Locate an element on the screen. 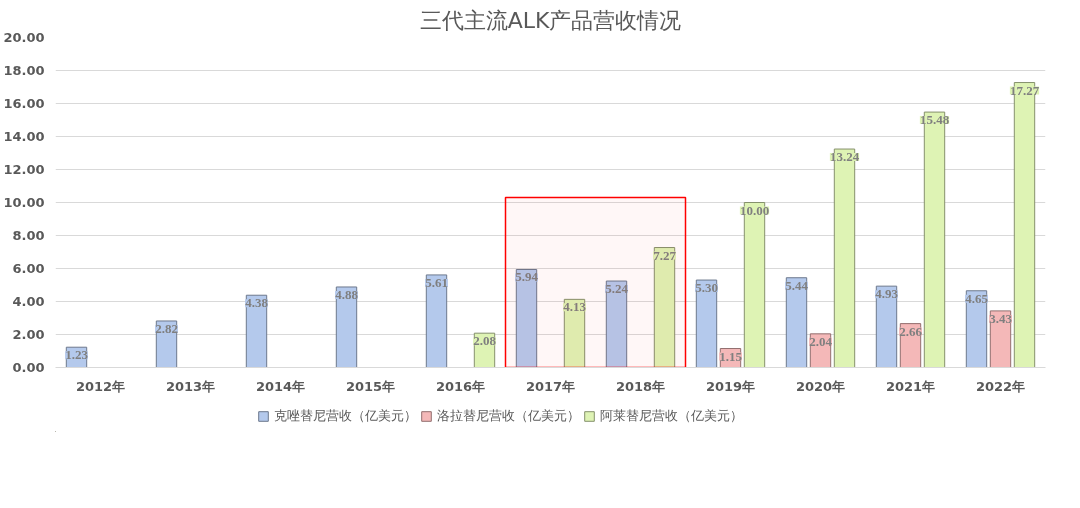 The image size is (1080, 508). x-tick-label: 2022年 is located at coordinates (1000, 386).